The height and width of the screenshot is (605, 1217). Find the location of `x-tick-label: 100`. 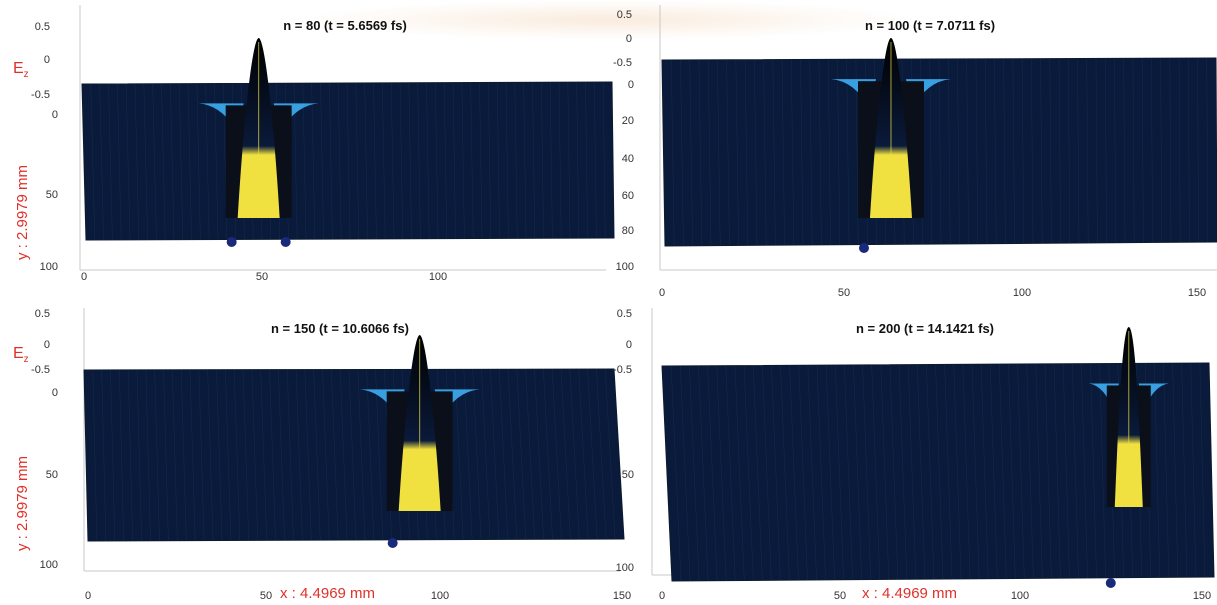

x-tick-label: 100 is located at coordinates (438, 277).